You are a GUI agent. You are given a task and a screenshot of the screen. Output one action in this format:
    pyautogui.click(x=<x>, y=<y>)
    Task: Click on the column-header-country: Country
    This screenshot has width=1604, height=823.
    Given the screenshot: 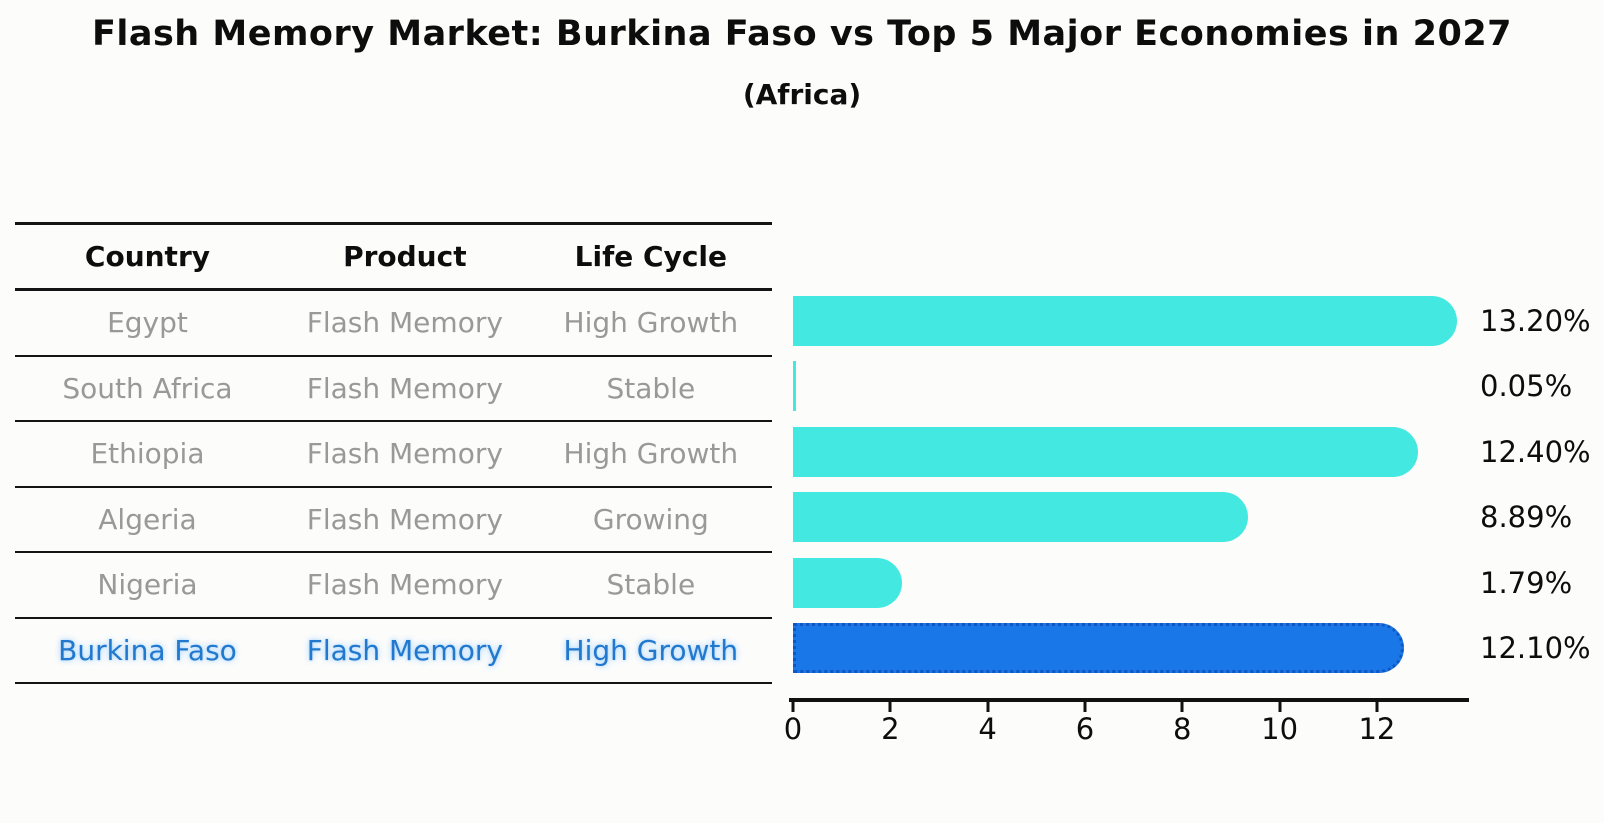 What is the action you would take?
    pyautogui.click(x=147, y=256)
    